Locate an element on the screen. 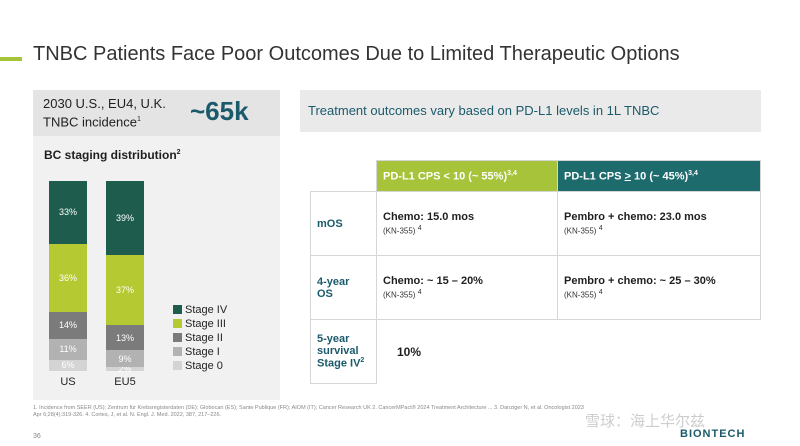 This screenshot has height=446, width=800. bar-label: 14% is located at coordinates (67, 325).